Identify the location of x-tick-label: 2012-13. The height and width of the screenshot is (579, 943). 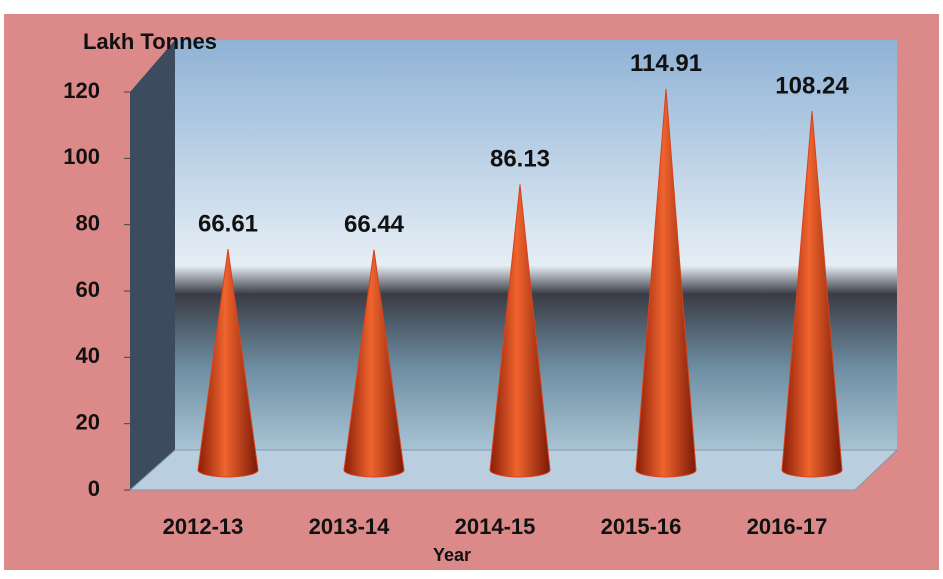
(203, 526).